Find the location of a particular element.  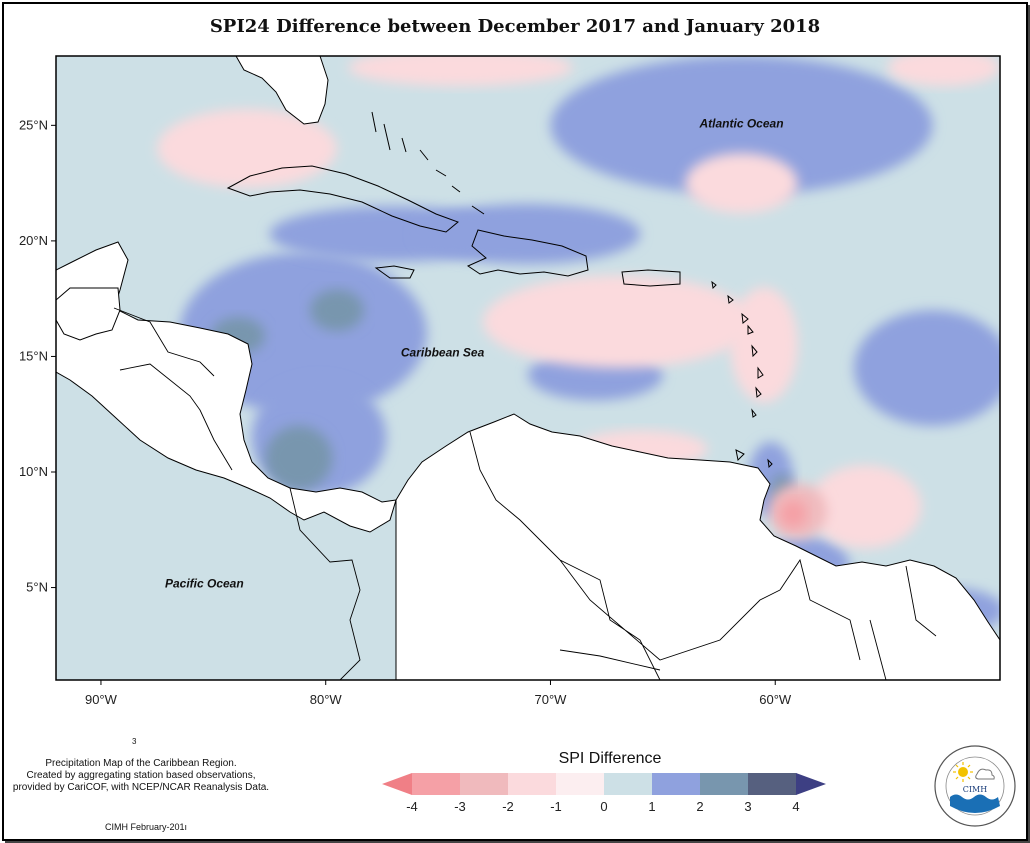

legend-over-arrow is located at coordinates (811, 784).